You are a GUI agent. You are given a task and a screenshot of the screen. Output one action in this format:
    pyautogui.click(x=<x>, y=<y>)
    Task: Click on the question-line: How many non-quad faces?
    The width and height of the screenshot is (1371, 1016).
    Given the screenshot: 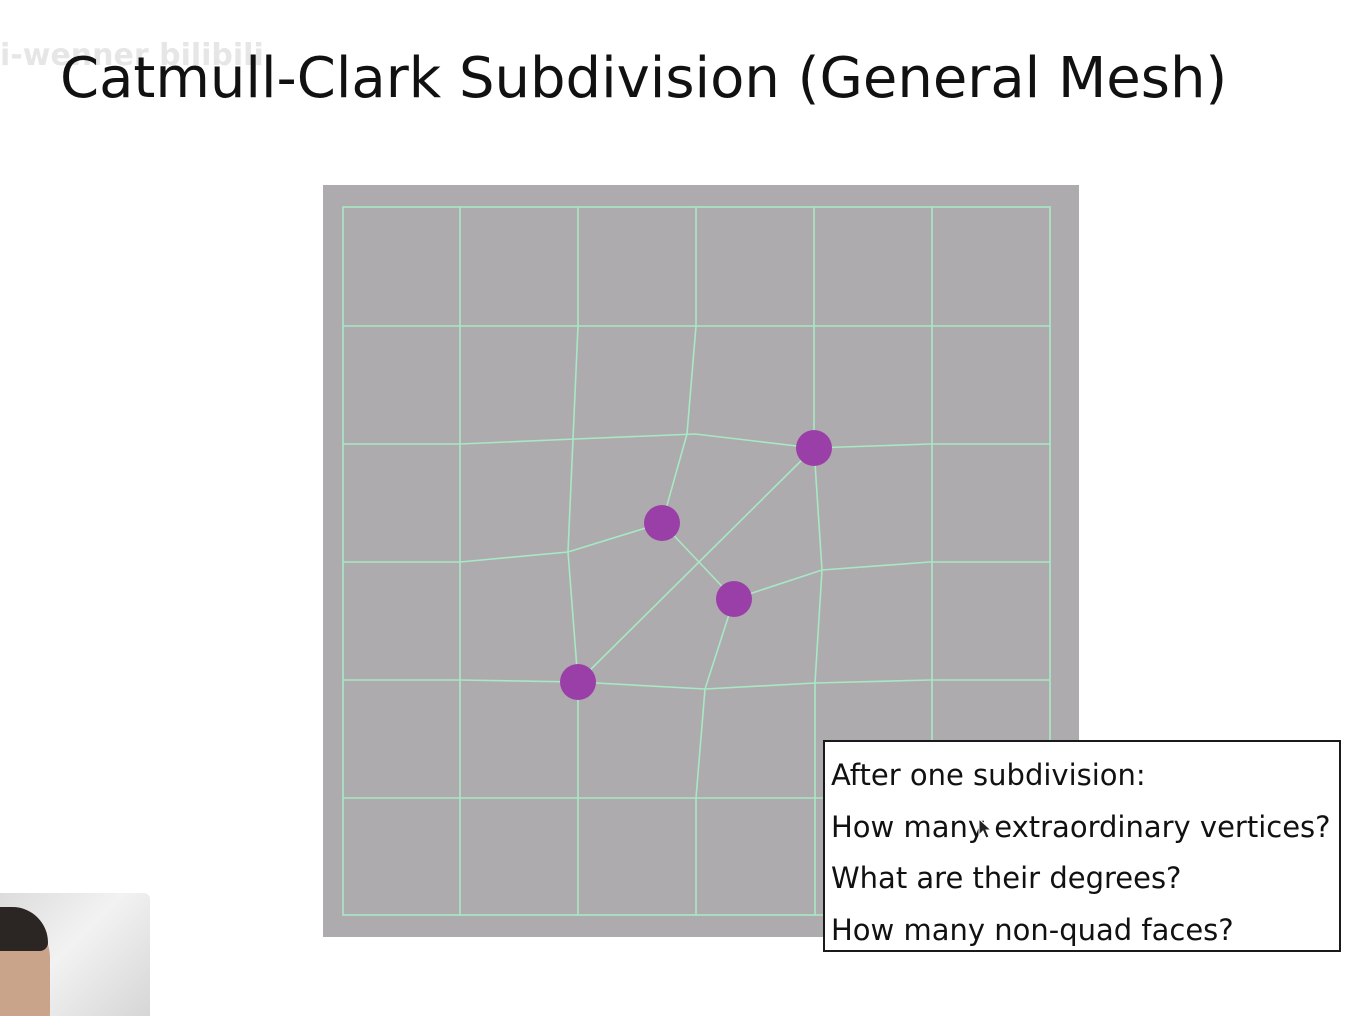 What is the action you would take?
    pyautogui.click(x=1032, y=929)
    